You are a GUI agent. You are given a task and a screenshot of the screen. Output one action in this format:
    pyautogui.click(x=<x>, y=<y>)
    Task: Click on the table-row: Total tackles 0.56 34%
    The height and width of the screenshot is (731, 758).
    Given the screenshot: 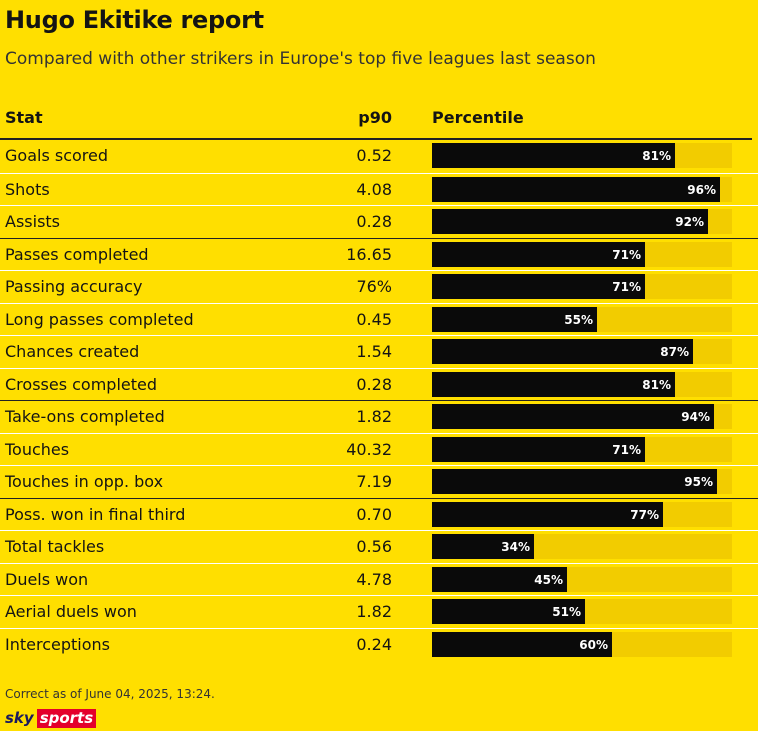 What is the action you would take?
    pyautogui.click(x=379, y=546)
    